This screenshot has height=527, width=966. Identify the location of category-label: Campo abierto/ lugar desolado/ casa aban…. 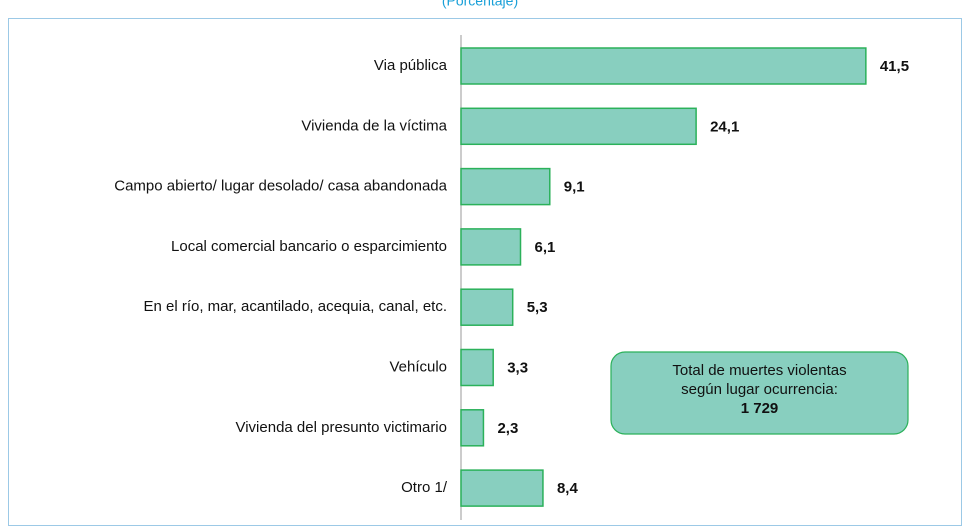
(280, 186).